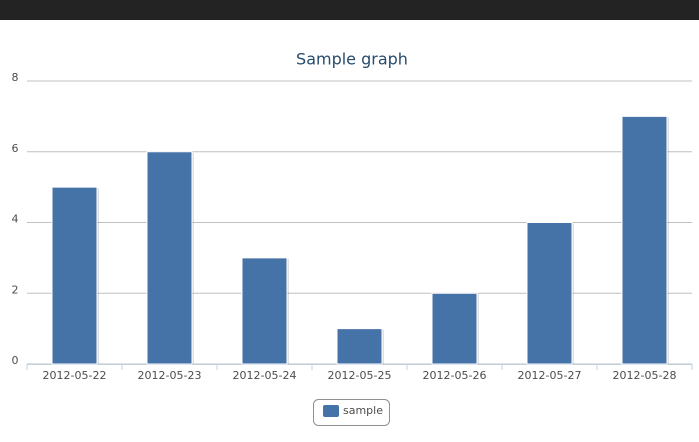 This screenshot has width=699, height=442. Describe the element at coordinates (265, 375) in the screenshot. I see `x-tick-label: 2012-05-24` at that location.